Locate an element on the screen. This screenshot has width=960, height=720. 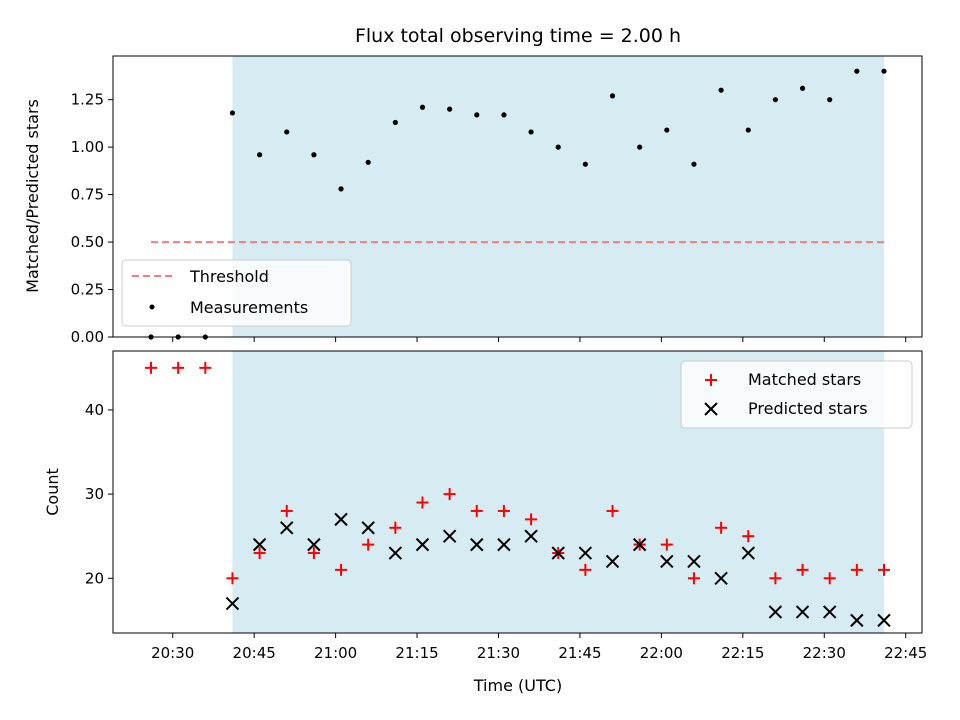
bottom-legend-box is located at coordinates (796, 394).